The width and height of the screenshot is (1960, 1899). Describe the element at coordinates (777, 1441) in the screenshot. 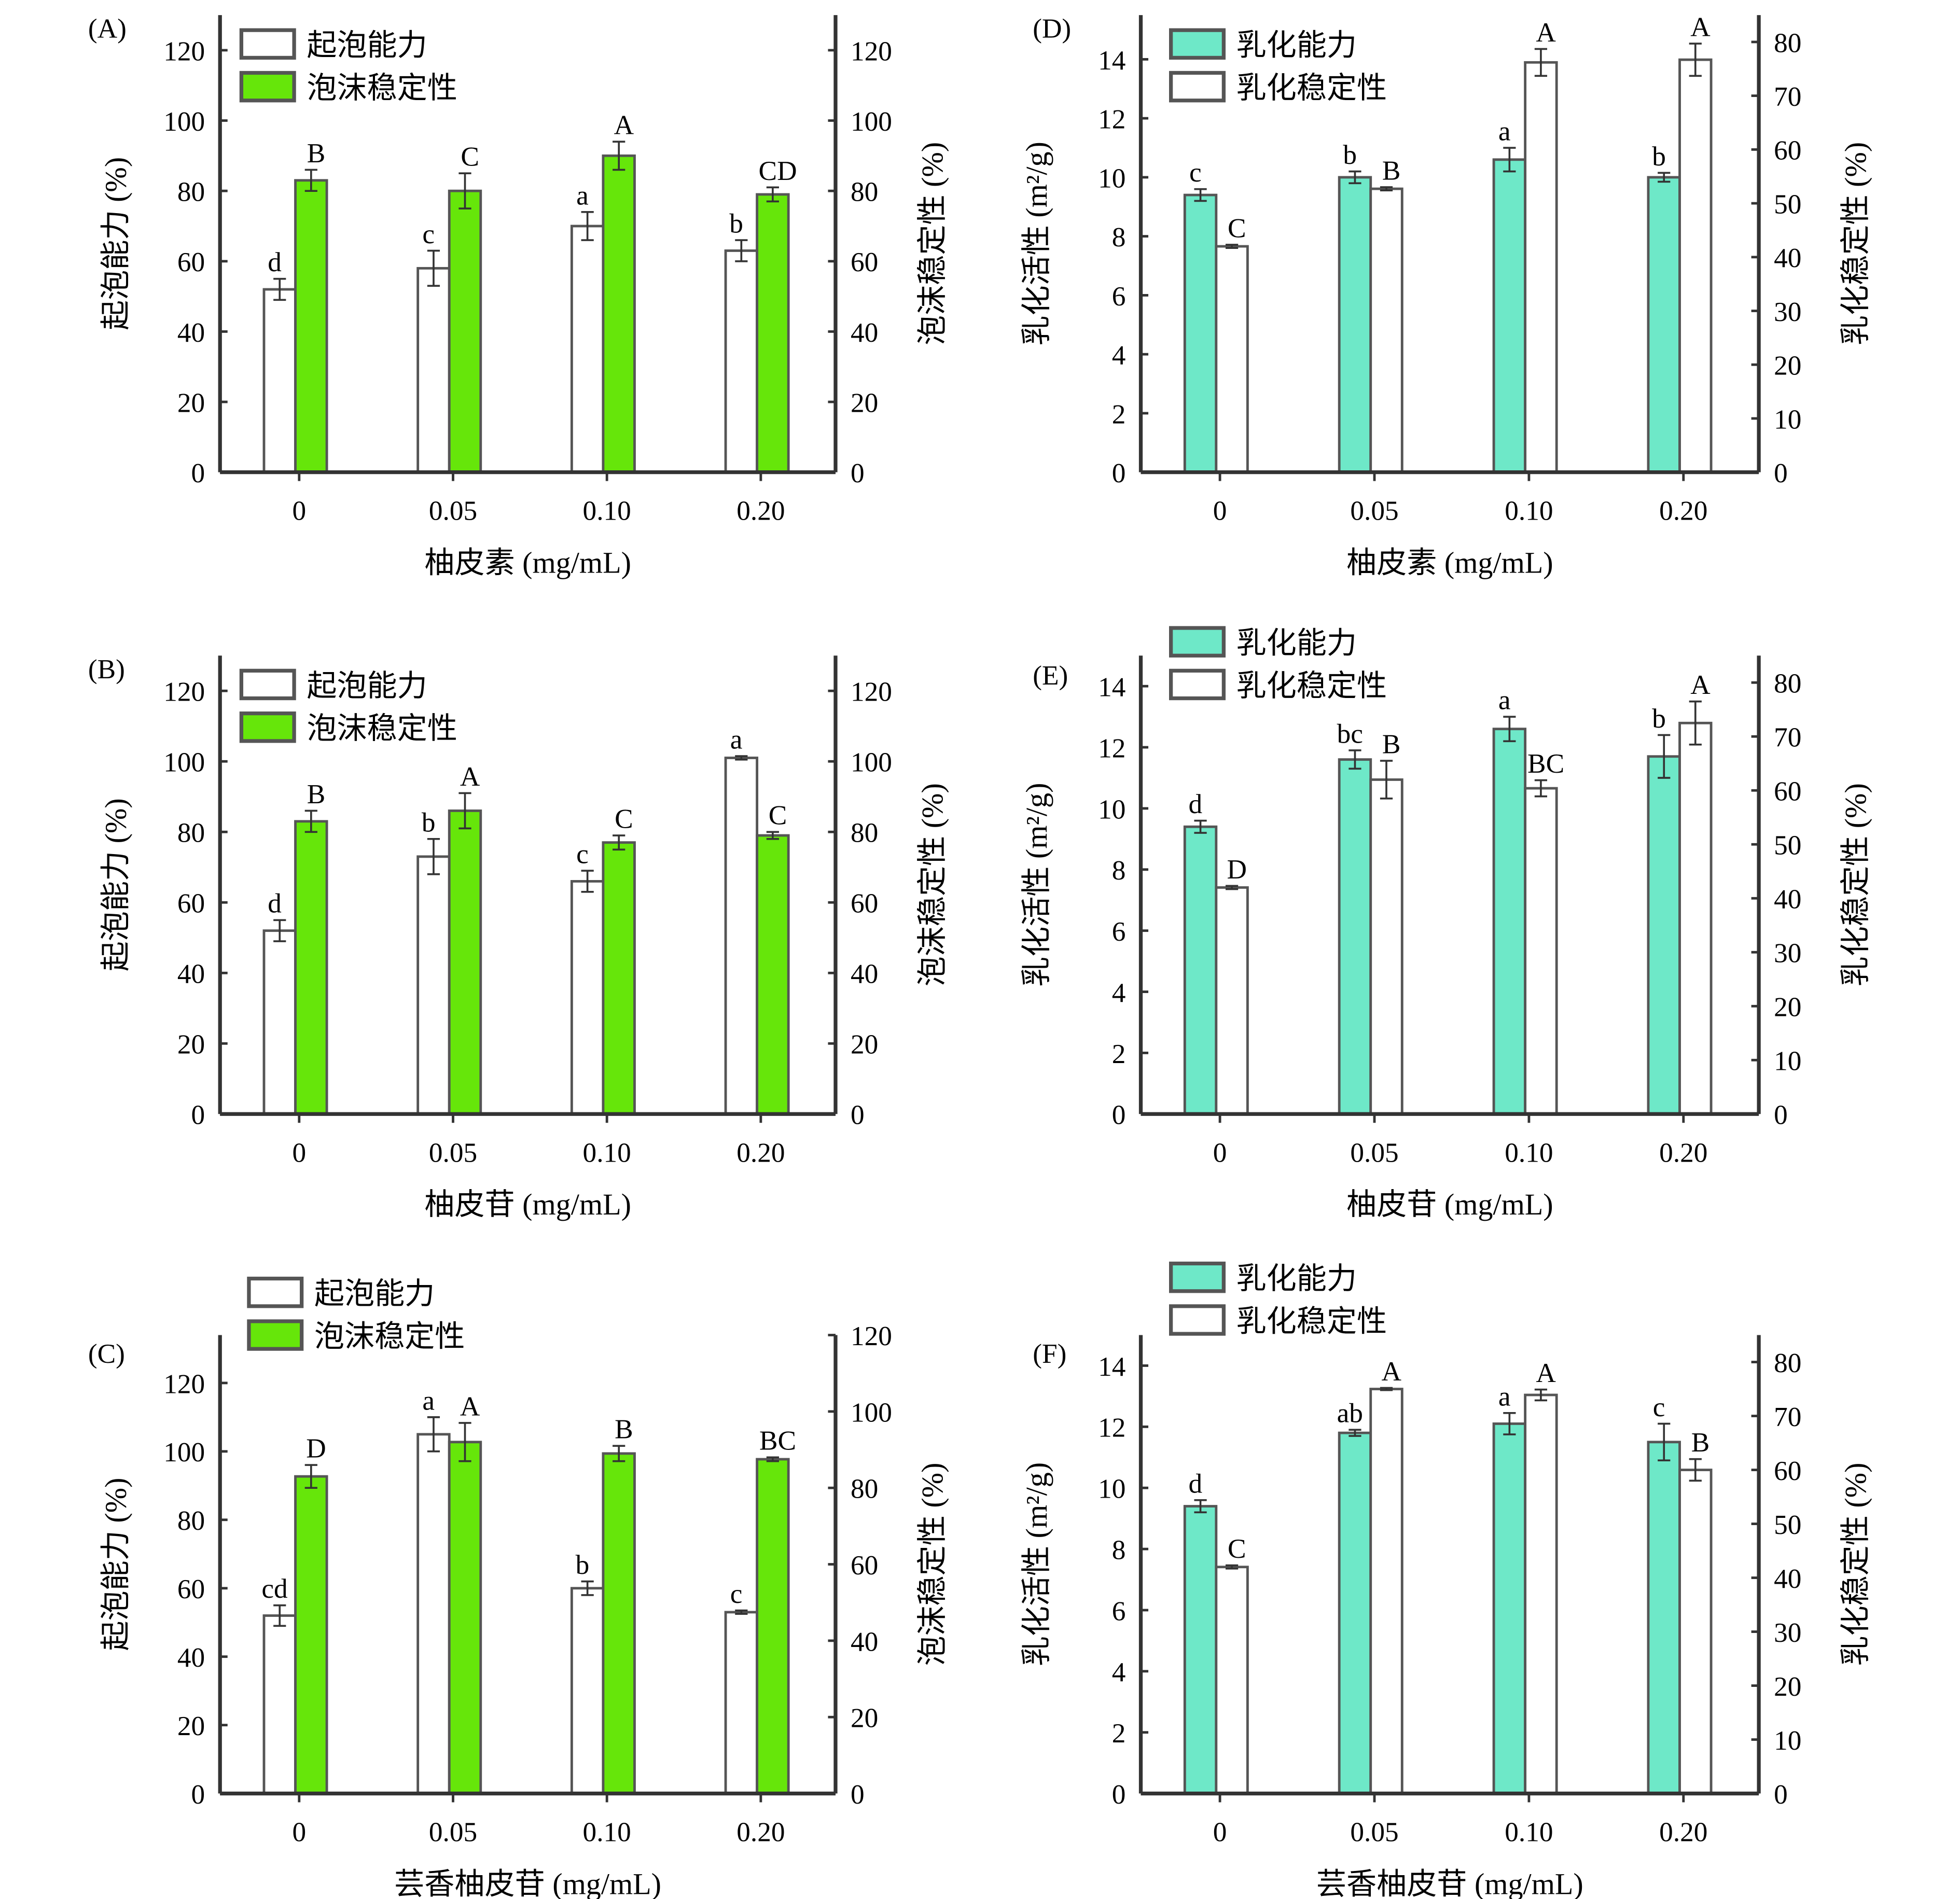

I see `significance-letter: BC` at that location.